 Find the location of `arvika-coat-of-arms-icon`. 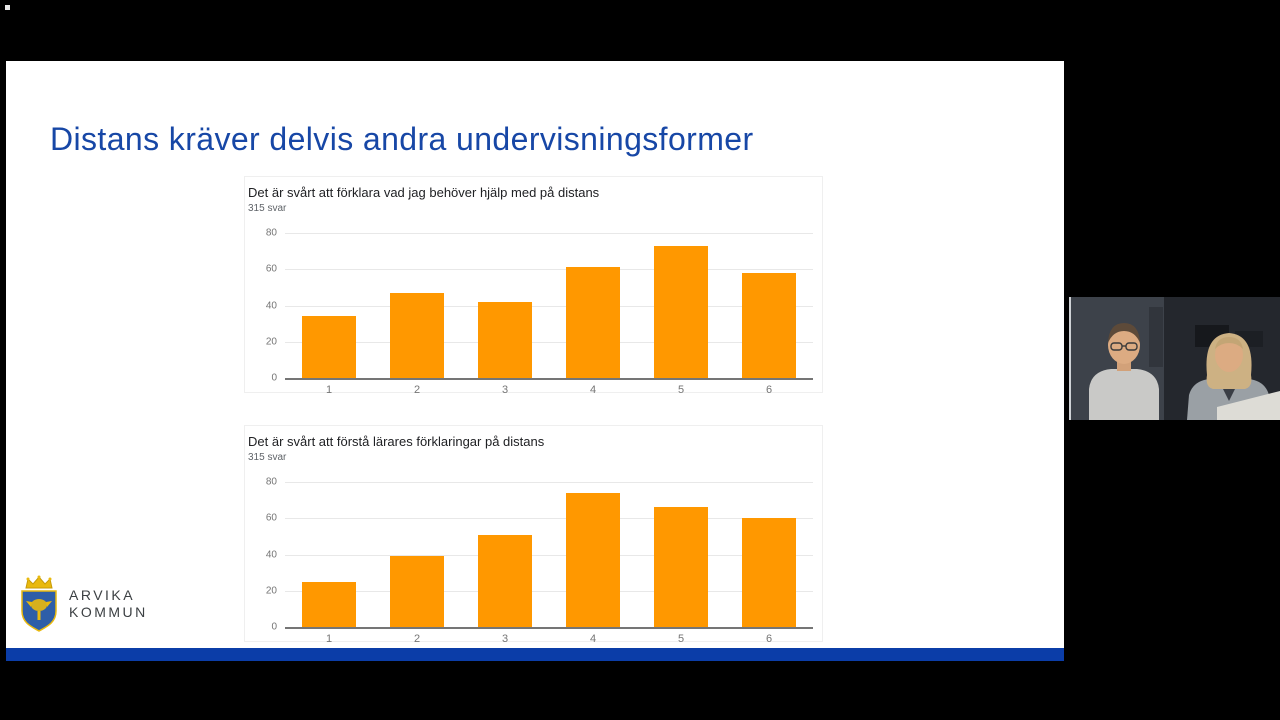

arvika-coat-of-arms-icon is located at coordinates (39, 603).